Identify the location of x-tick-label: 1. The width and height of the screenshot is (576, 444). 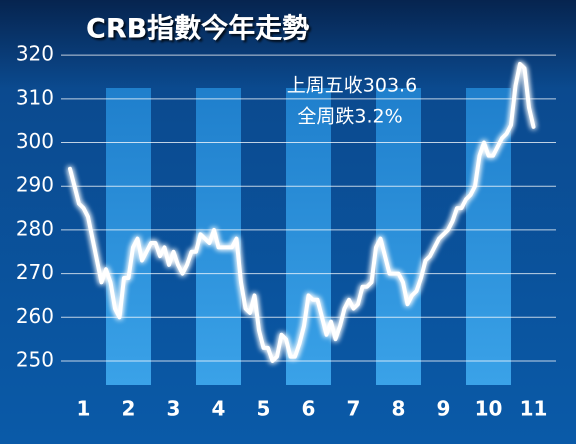
(84, 409).